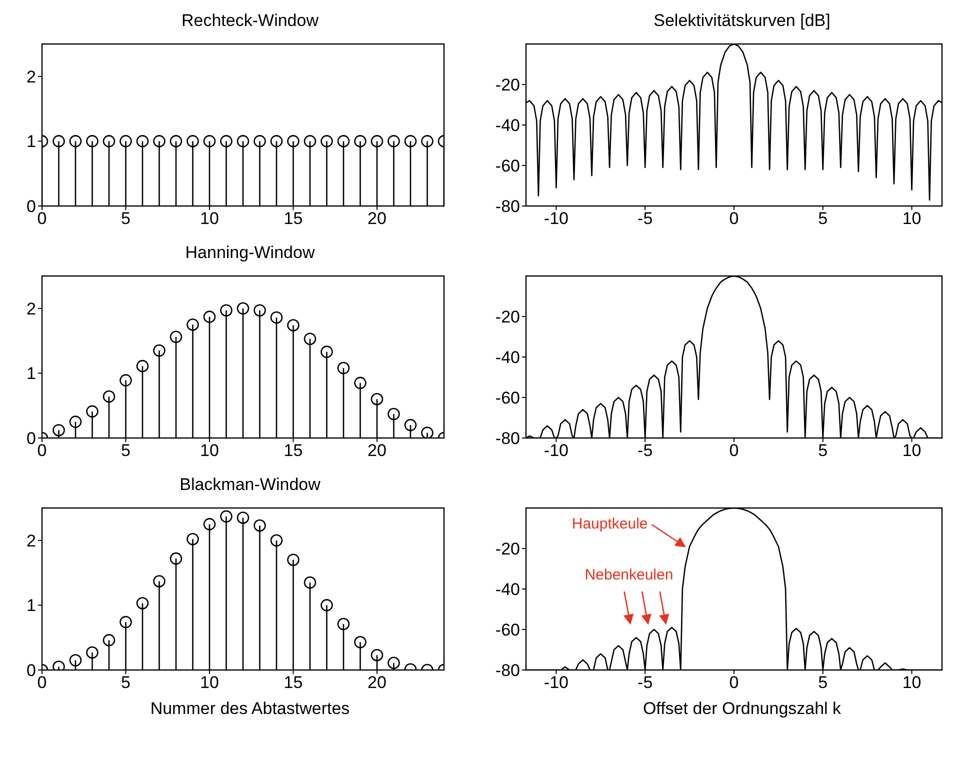 The width and height of the screenshot is (970, 773). I want to click on chart-title: Rechteck-Window, so click(250, 21).